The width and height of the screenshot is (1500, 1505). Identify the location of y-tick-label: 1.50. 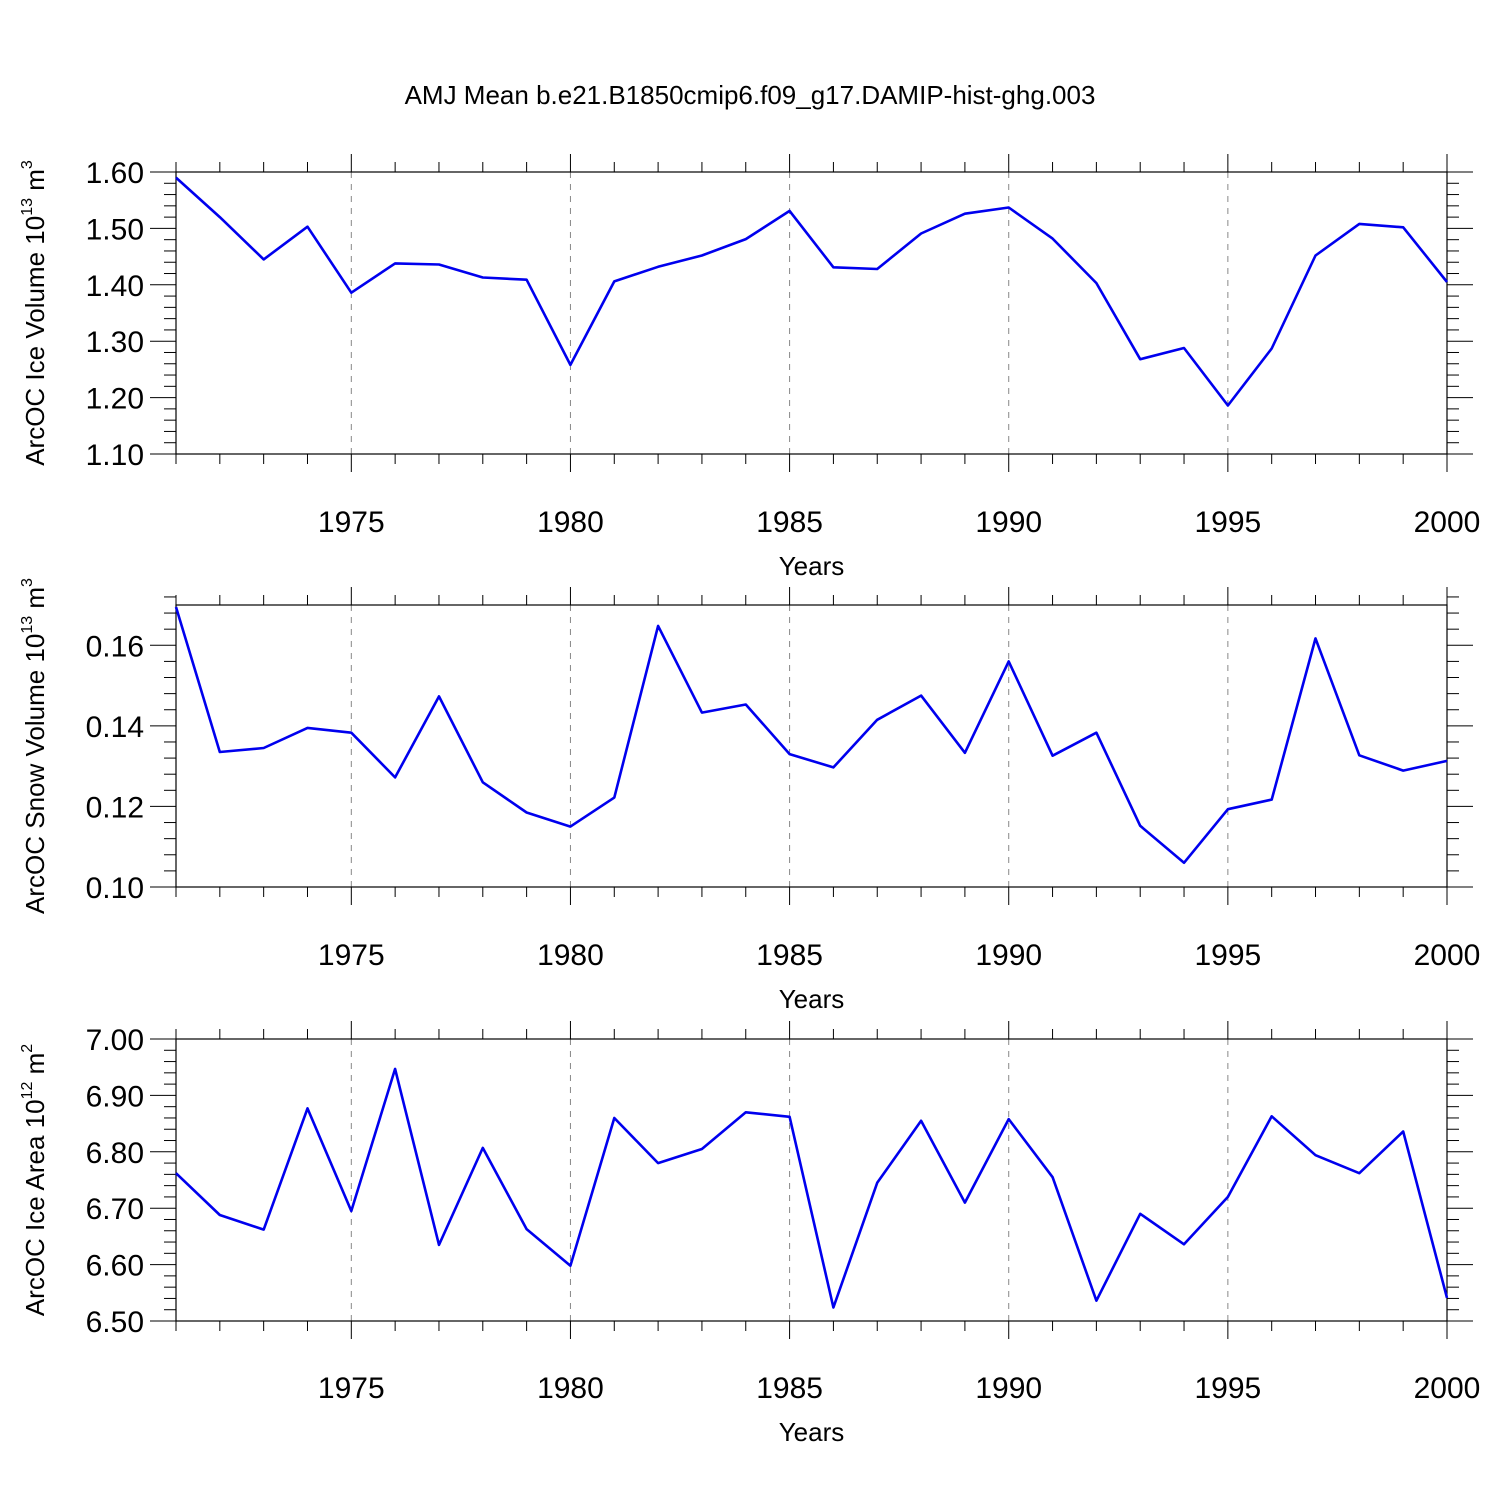
(115, 229).